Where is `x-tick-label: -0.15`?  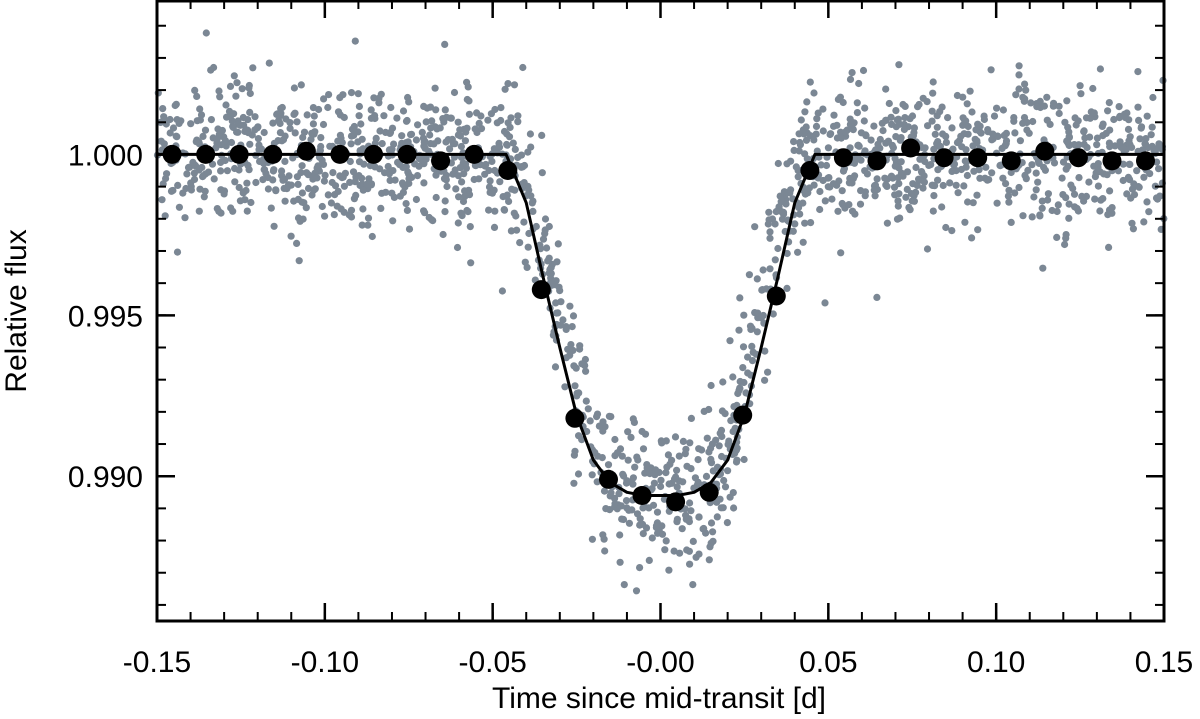
x-tick-label: -0.15 is located at coordinates (157, 662).